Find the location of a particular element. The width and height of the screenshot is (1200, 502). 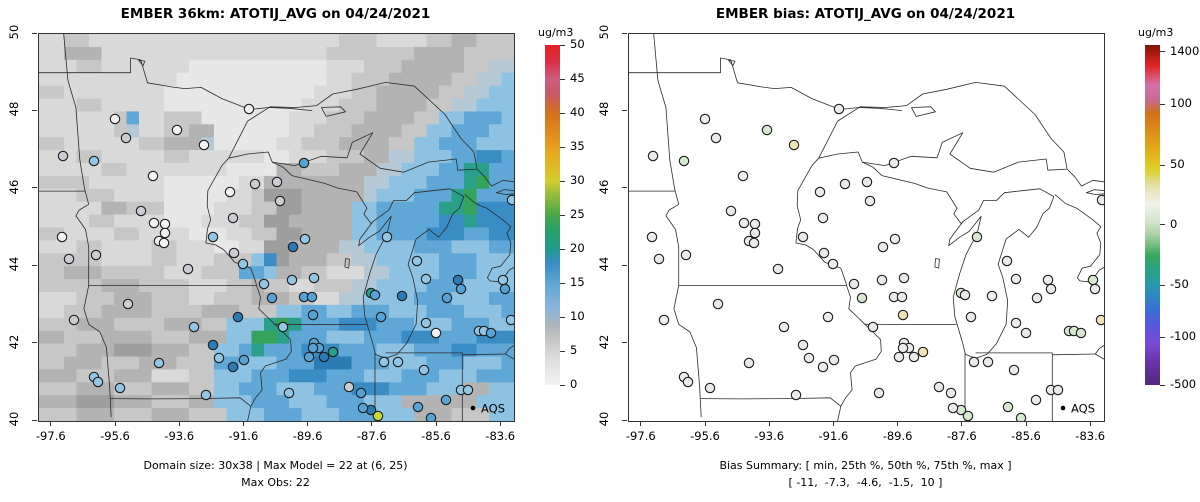

colorbar-tick-label: 50 is located at coordinates (1177, 164).